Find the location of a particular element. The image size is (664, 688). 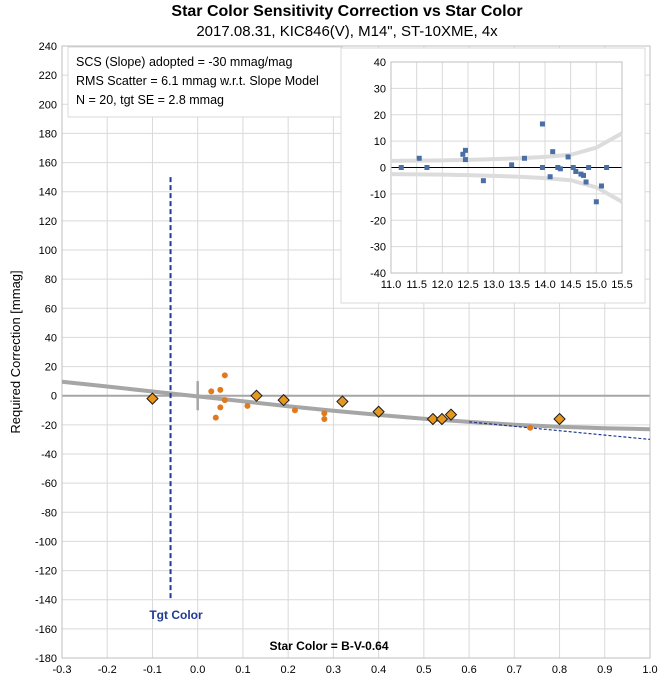

y-tick-label: 120 is located at coordinates (48, 222).